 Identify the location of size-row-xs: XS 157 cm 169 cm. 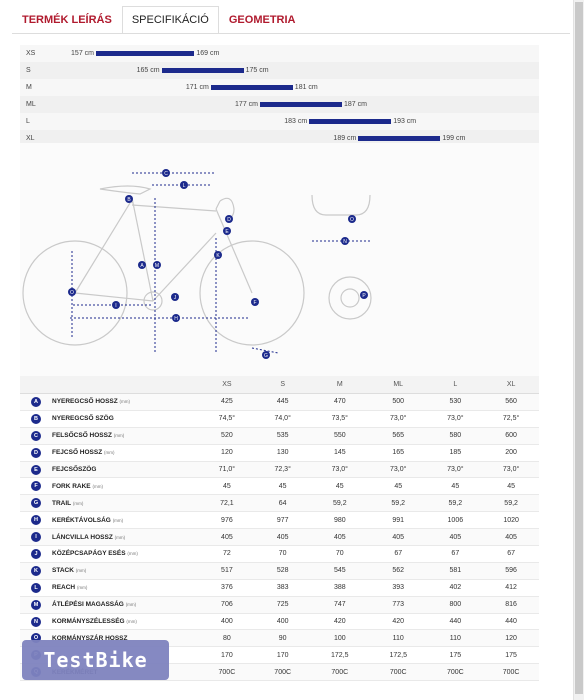
(279, 53).